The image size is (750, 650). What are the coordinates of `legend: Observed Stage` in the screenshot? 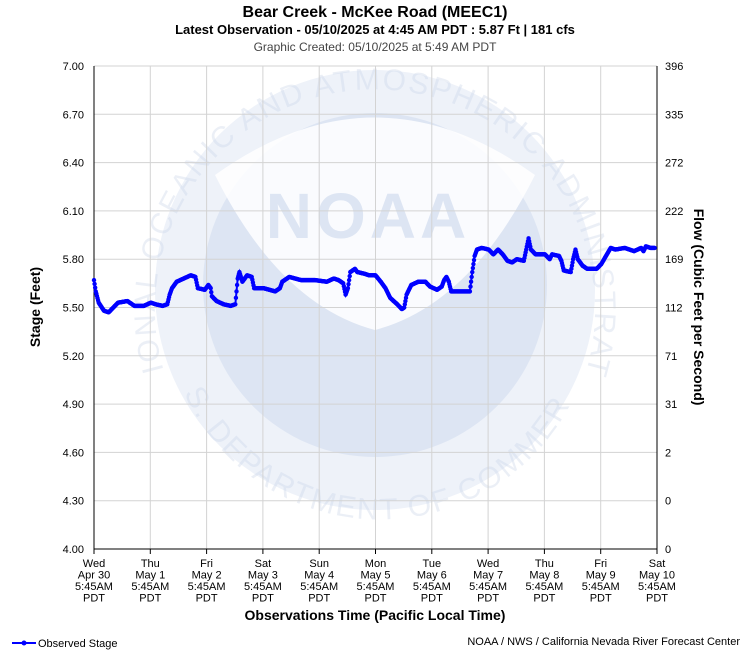 It's located at (65, 644).